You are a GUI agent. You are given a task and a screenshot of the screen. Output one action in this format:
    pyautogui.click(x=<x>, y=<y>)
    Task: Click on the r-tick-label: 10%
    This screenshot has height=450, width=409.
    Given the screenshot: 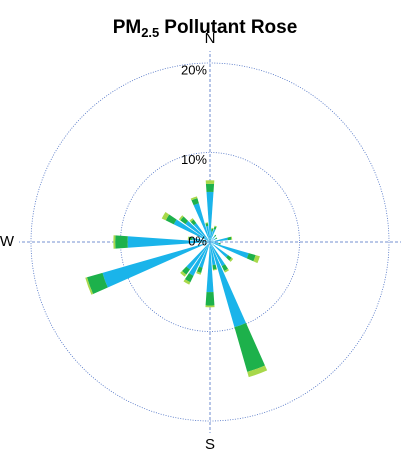 What is the action you would take?
    pyautogui.click(x=194, y=159)
    